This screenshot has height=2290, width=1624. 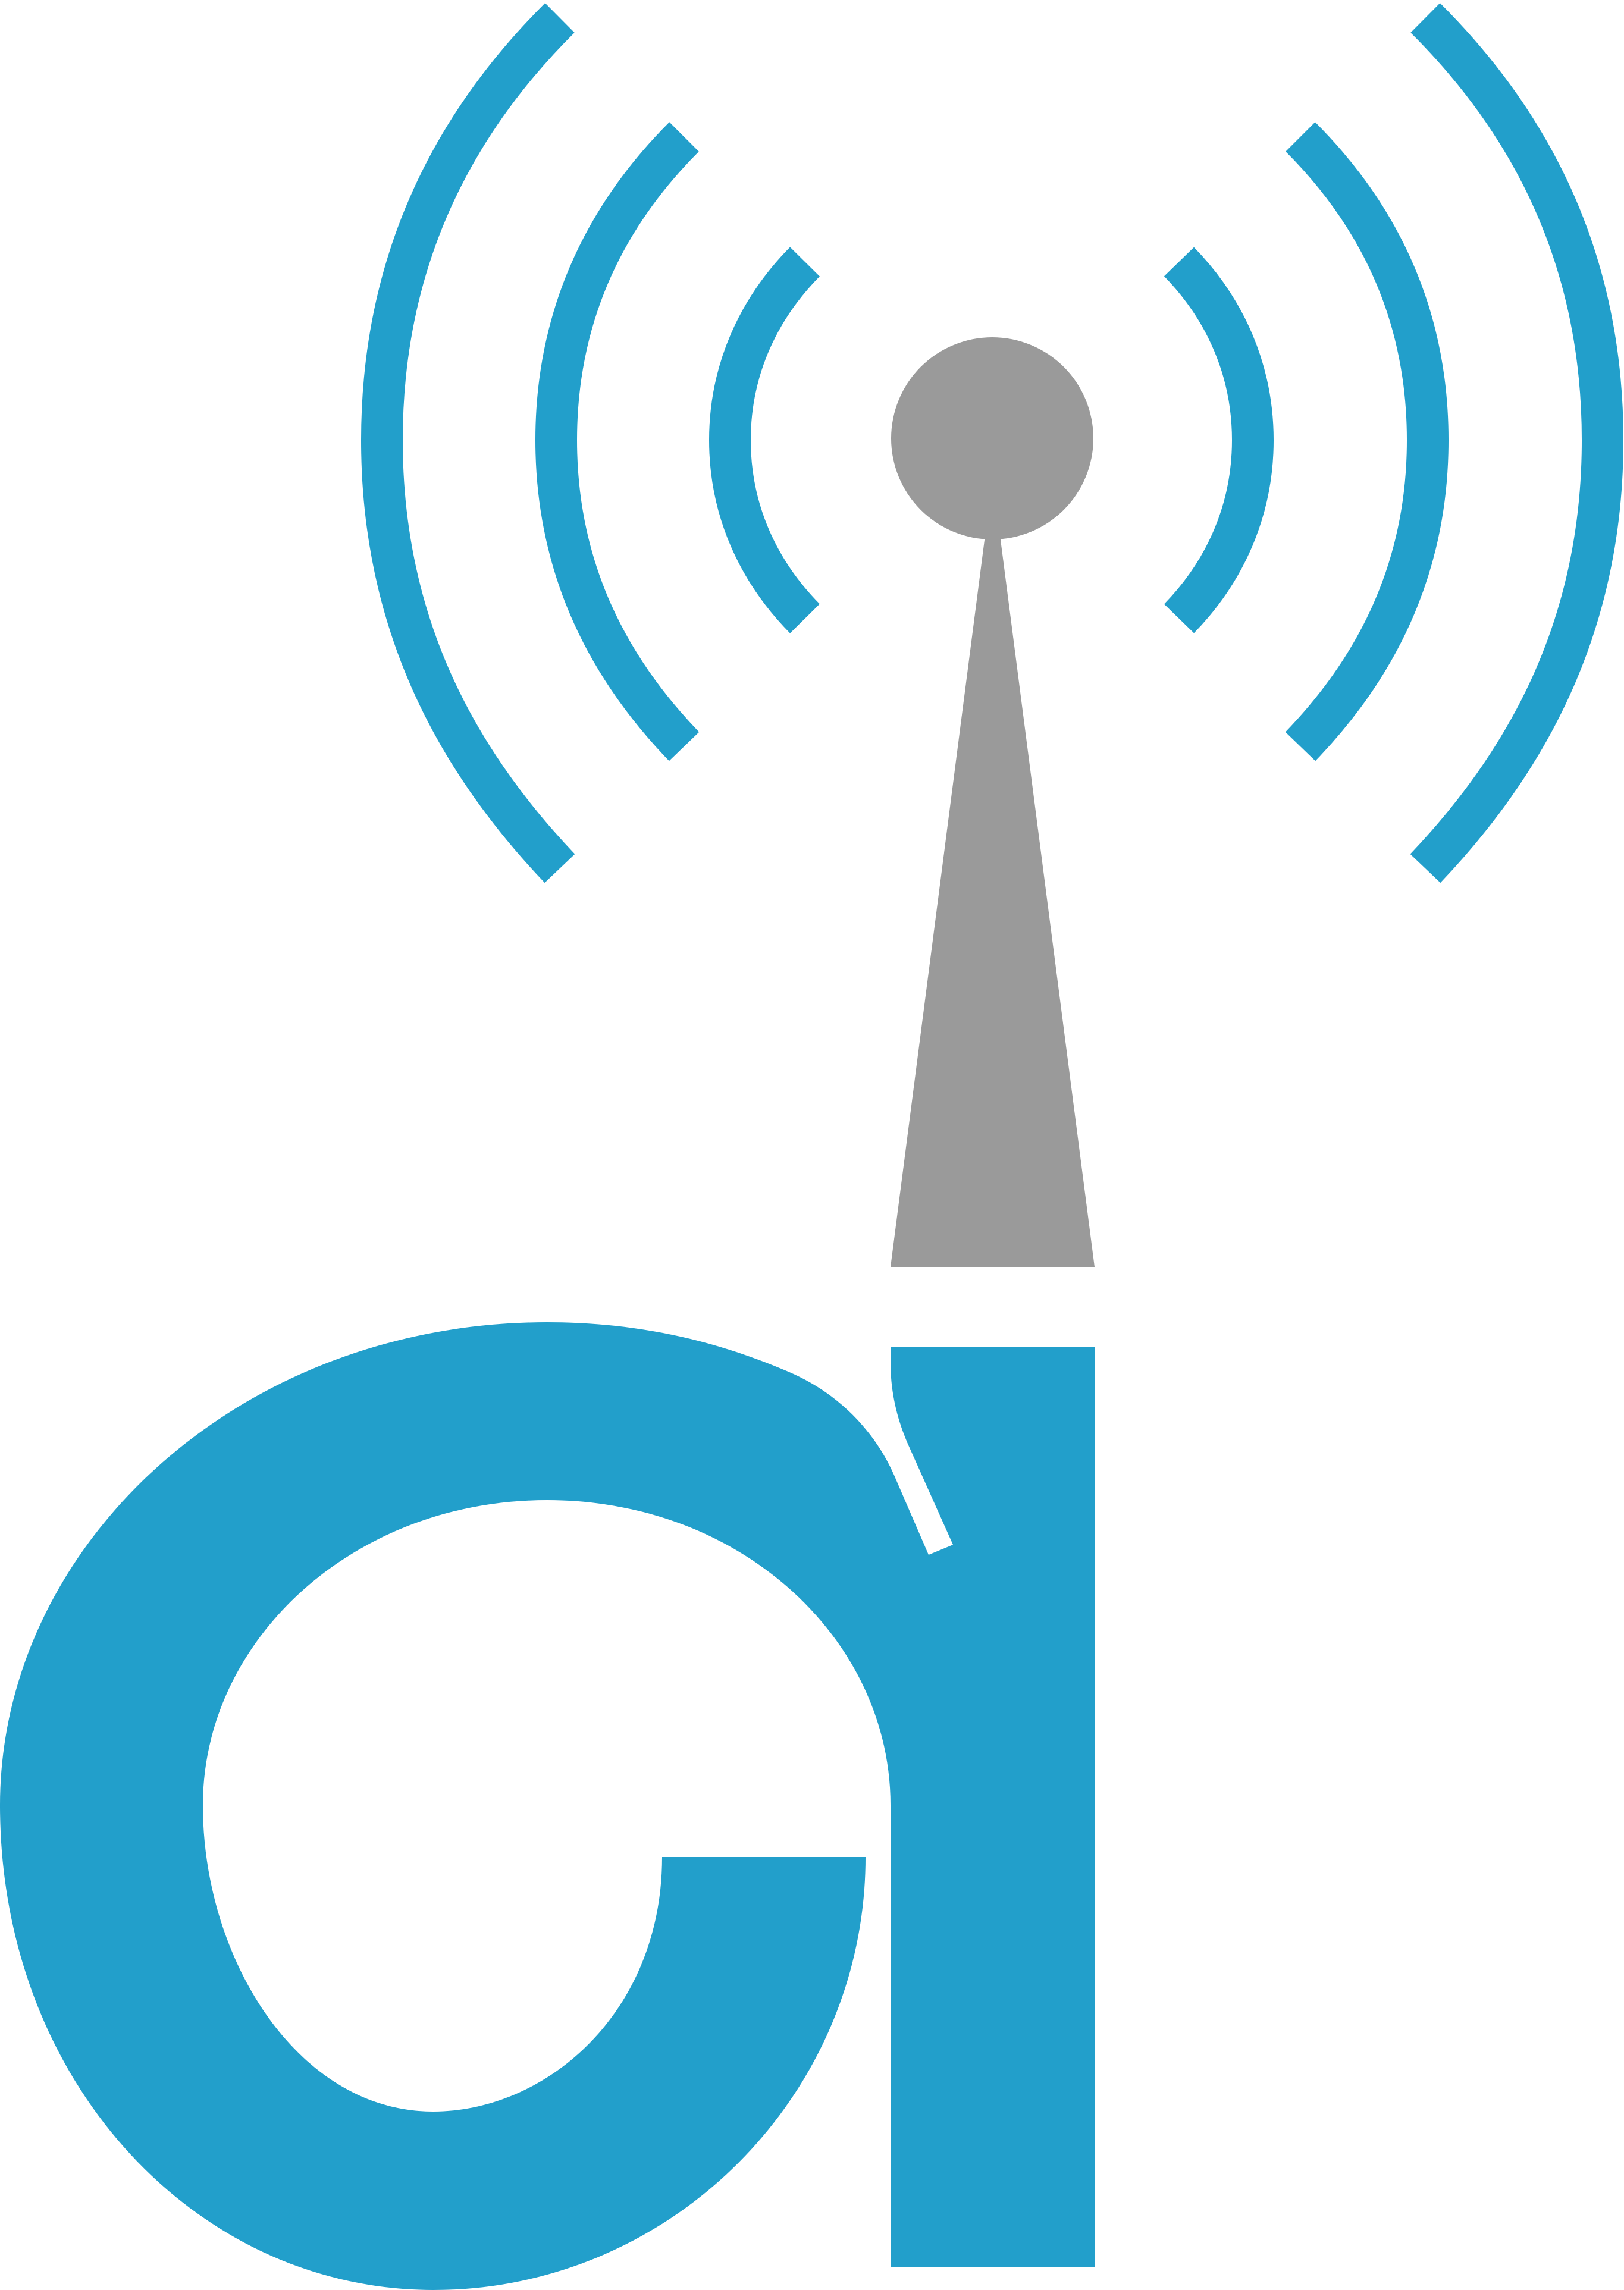 I want to click on signal-wave-left-middle-icon, so click(x=617, y=441).